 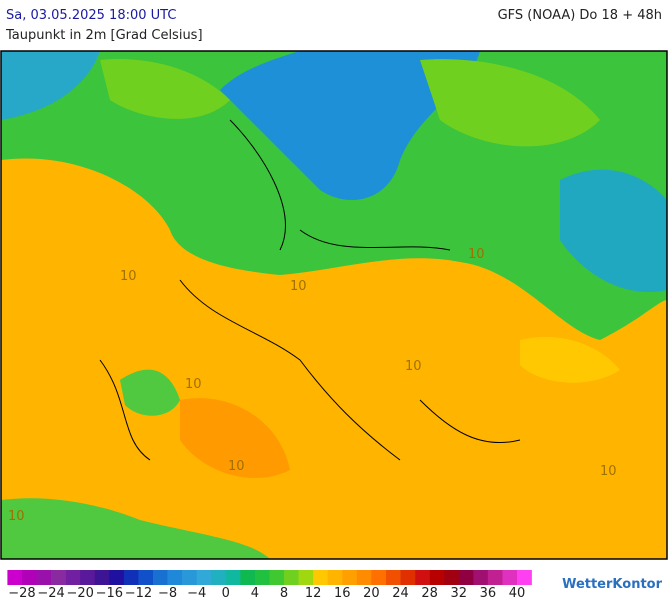 I want to click on legend-label: −8, so click(x=167, y=593).